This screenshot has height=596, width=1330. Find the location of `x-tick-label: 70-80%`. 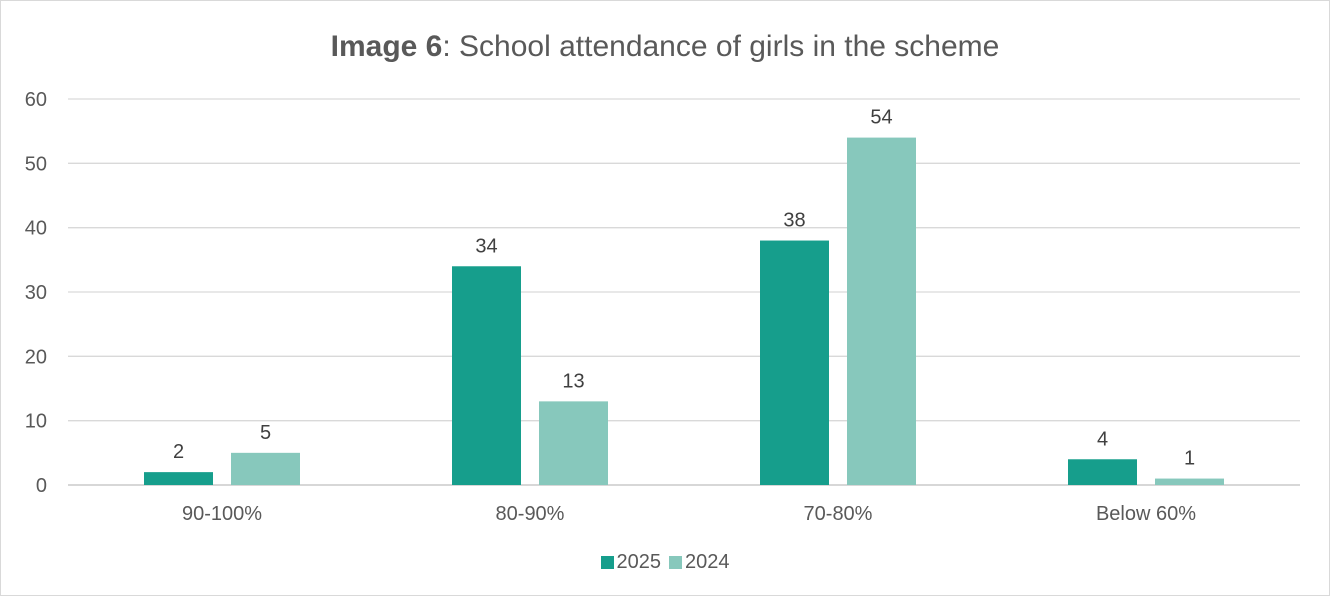

x-tick-label: 70-80% is located at coordinates (838, 514).